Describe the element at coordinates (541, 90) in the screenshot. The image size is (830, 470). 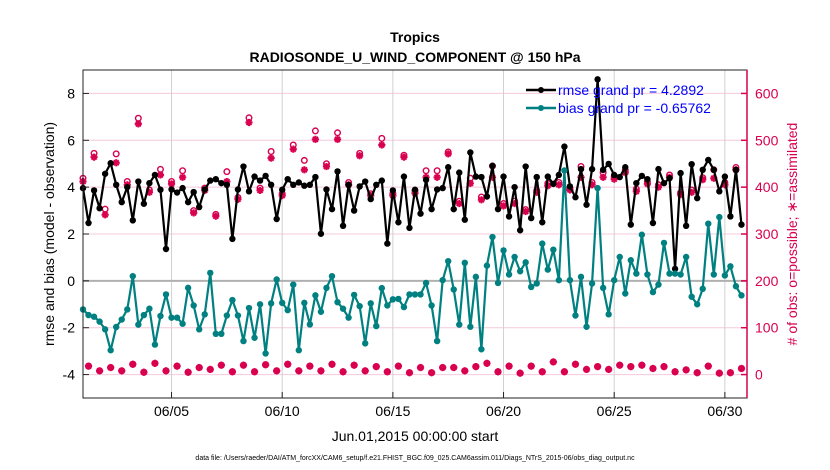
I see `legend-rmse-marker` at that location.